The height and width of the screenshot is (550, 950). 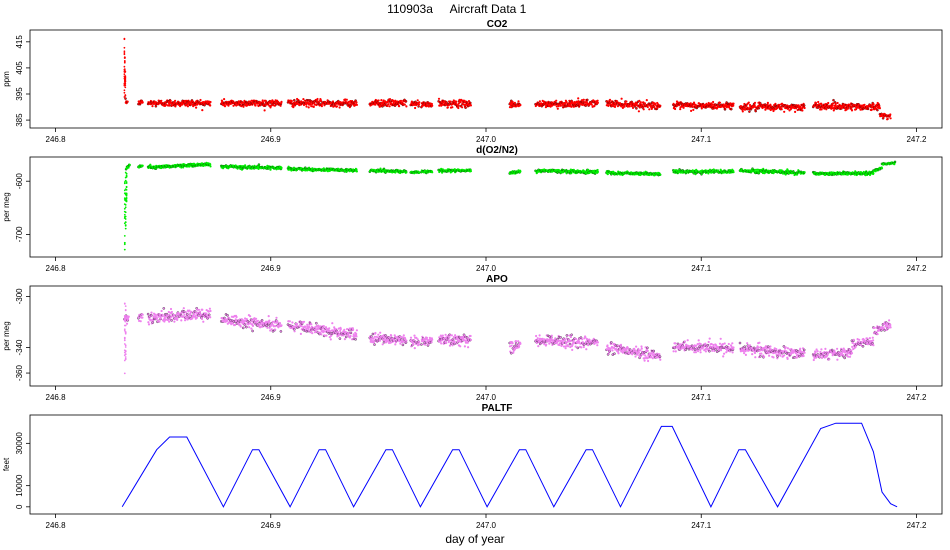 I want to click on y-tick-label: 405, so click(x=19, y=68).